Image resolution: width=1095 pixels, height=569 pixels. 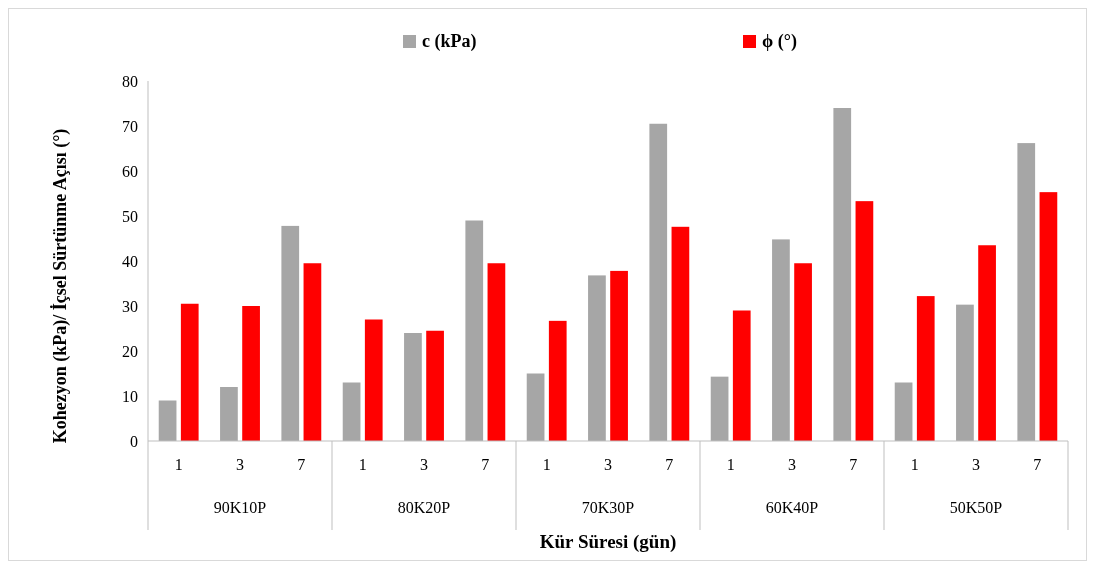 What do you see at coordinates (130, 171) in the screenshot?
I see `y-tick-label: 60` at bounding box center [130, 171].